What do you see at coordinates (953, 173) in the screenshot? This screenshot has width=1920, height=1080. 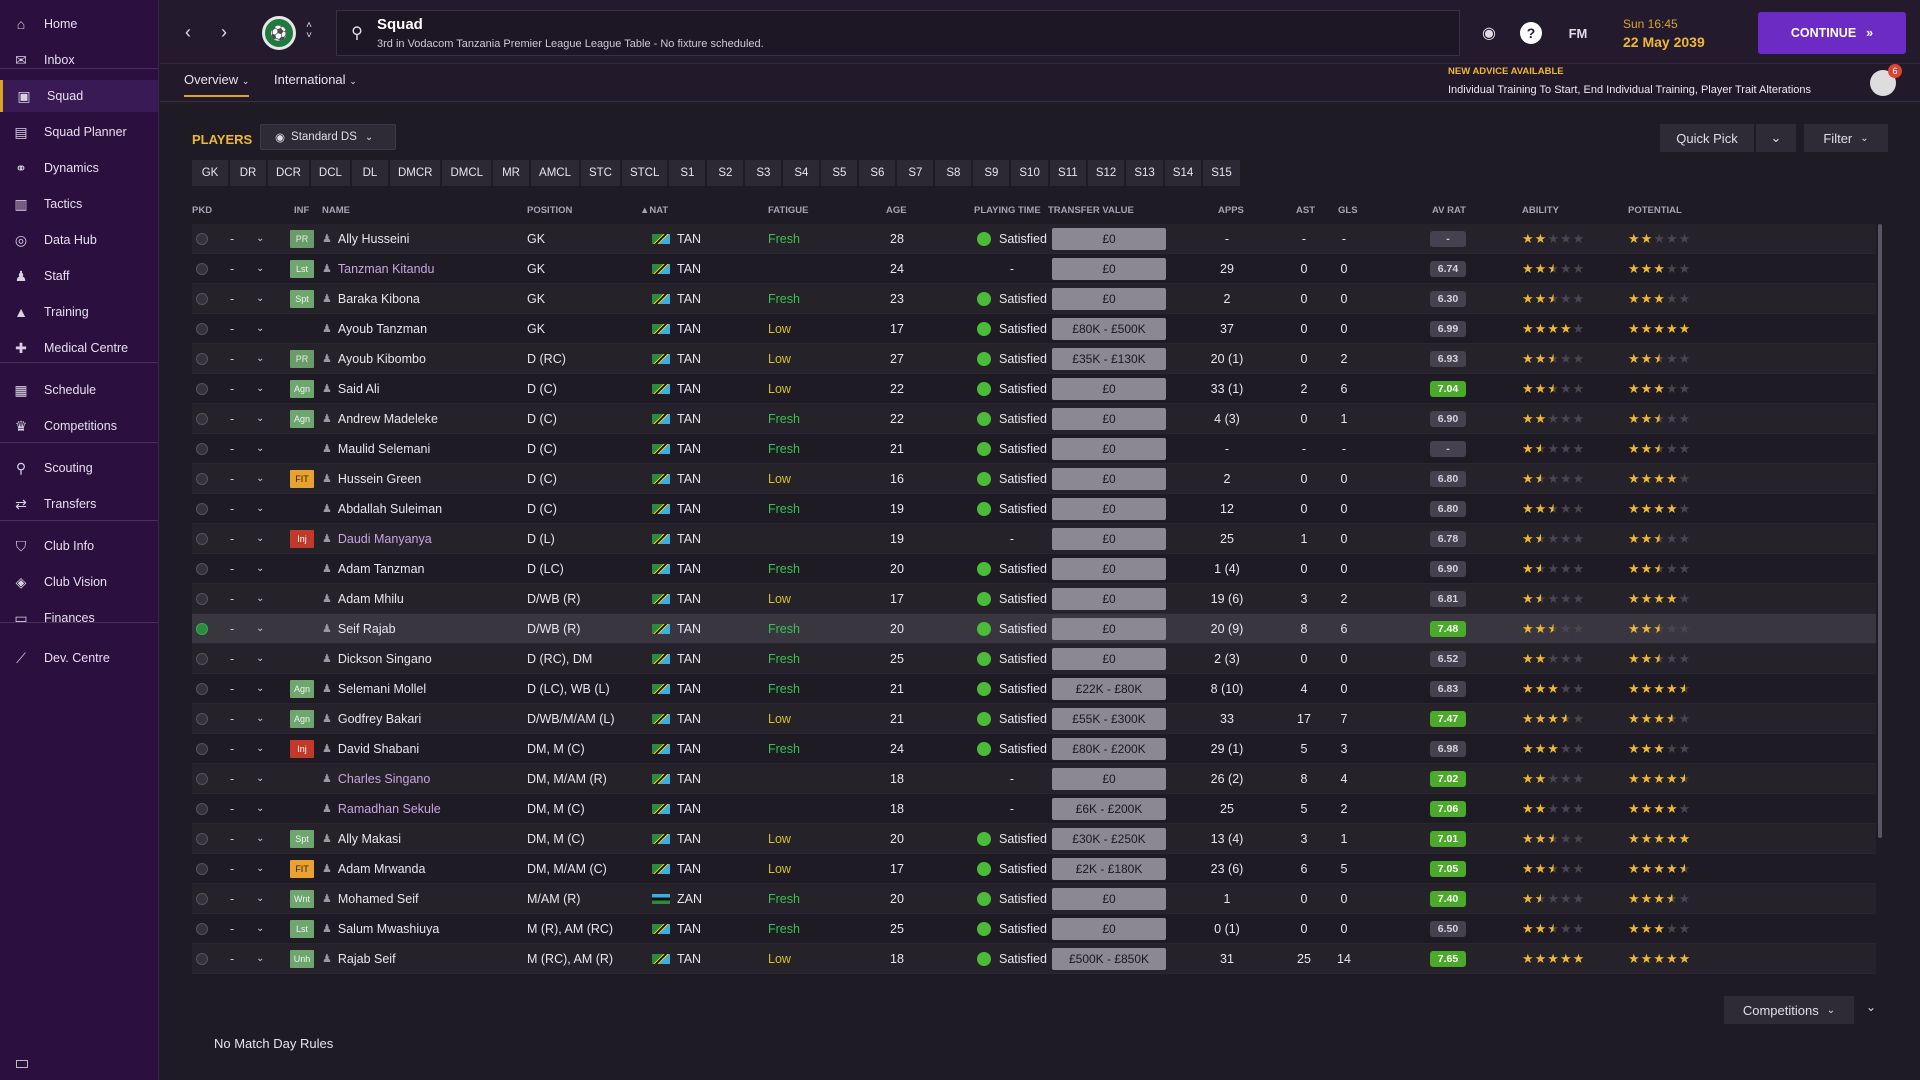 I see `position-filter-s8: S8` at bounding box center [953, 173].